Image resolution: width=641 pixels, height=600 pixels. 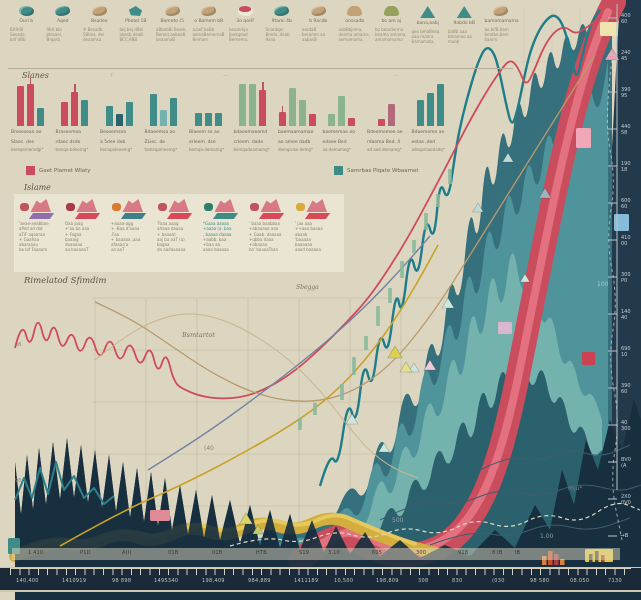 I want to click on slanes-tick-row: 7 · — · · — · ·, so click(x=310, y=76).